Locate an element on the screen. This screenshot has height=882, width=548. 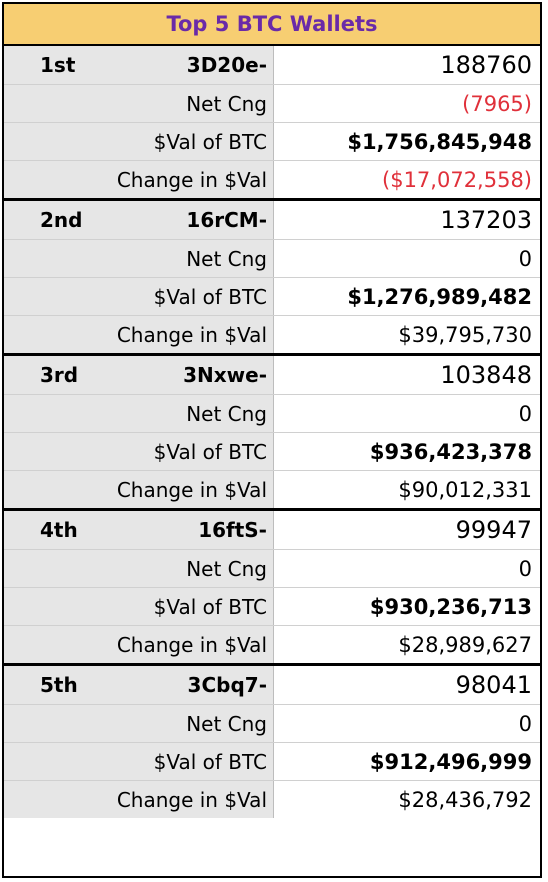
btc-value-row: $Val of BTC $930,236,713 is located at coordinates (272, 606).